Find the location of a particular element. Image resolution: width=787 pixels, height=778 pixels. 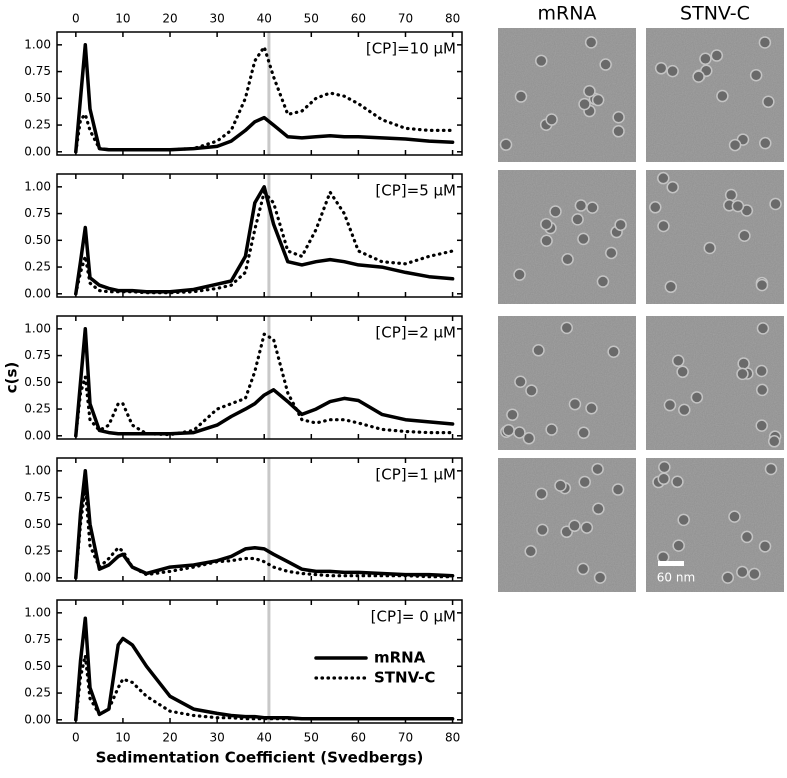

x-tick-label: 30 is located at coordinates (216, 19).